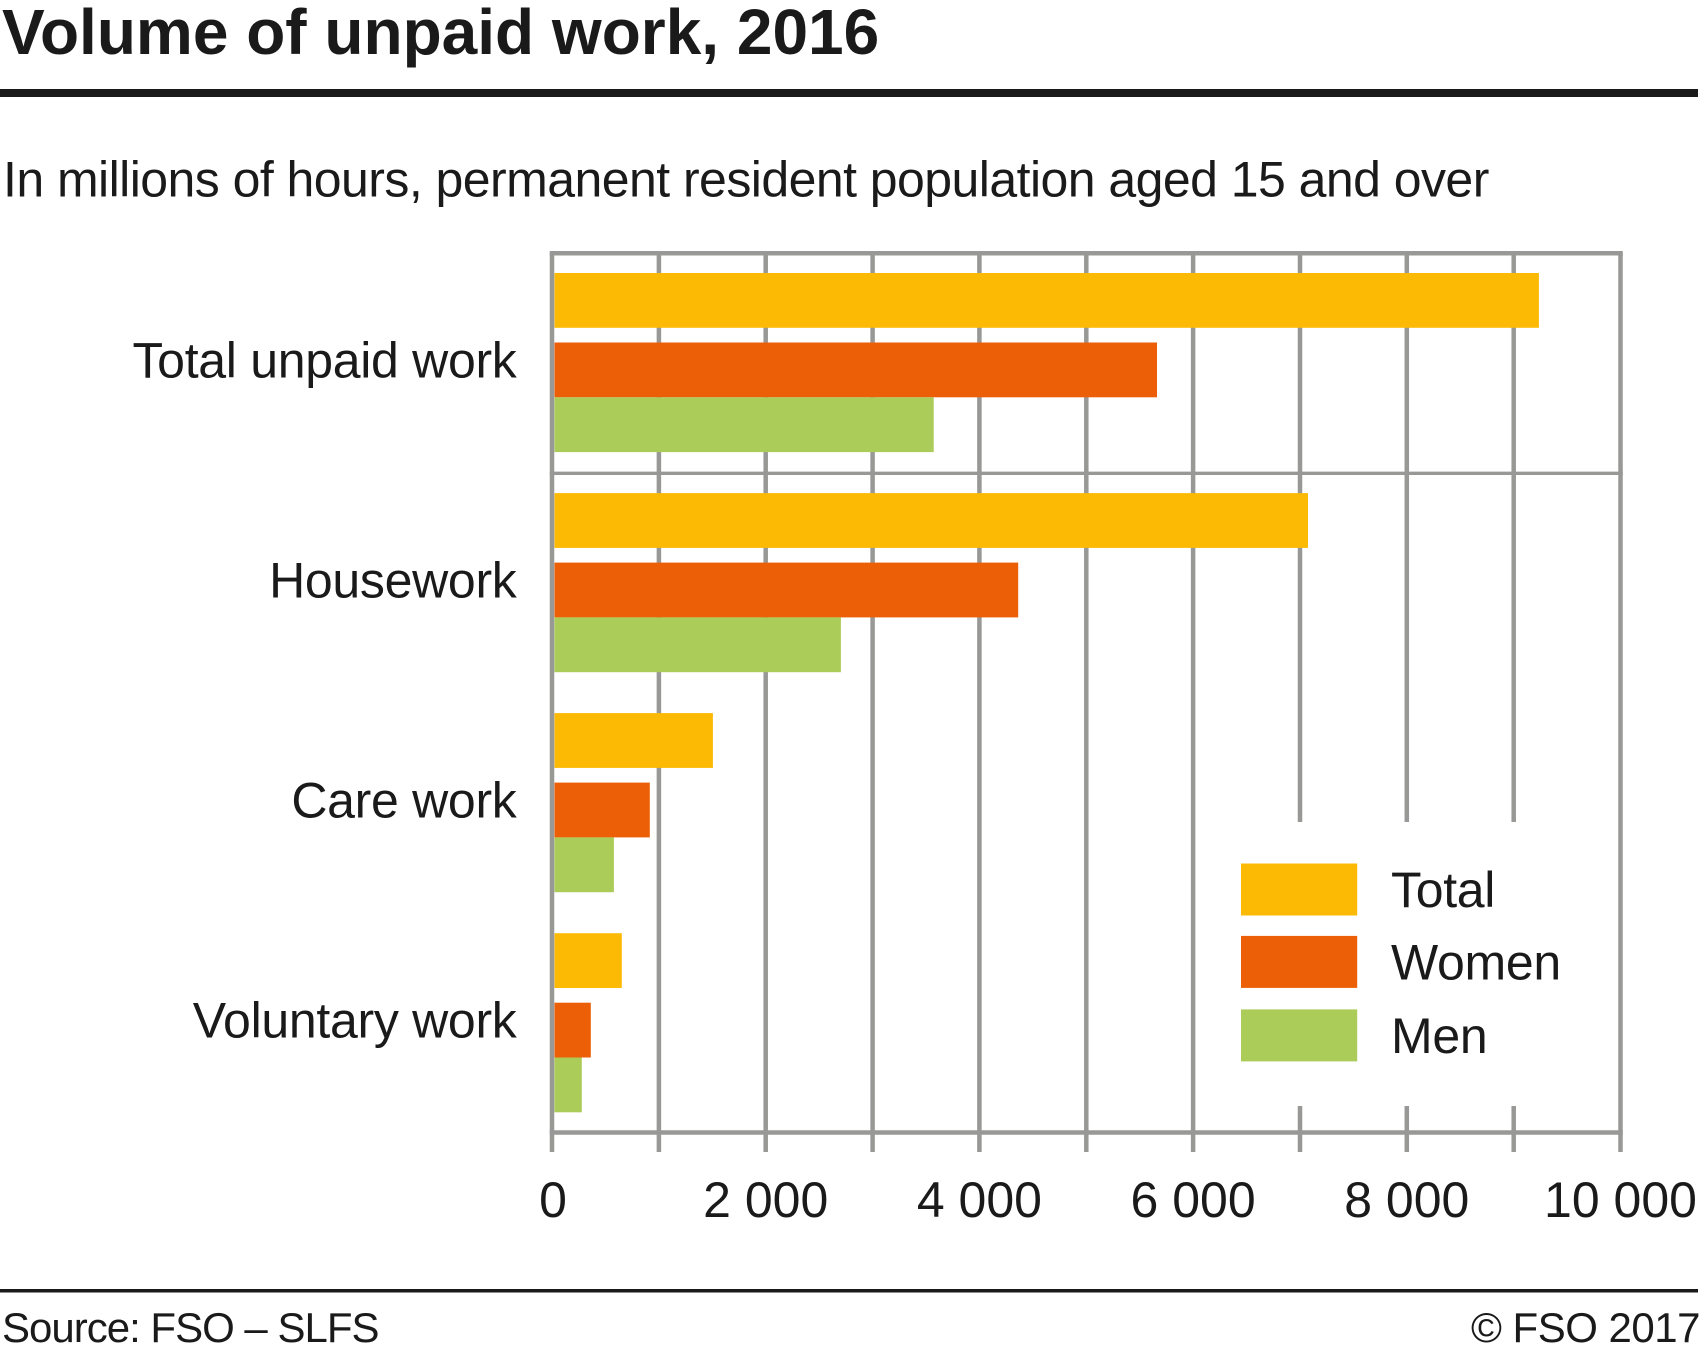 The height and width of the screenshot is (1355, 1700). Describe the element at coordinates (765, 1200) in the screenshot. I see `svg-text: 2 000` at that location.